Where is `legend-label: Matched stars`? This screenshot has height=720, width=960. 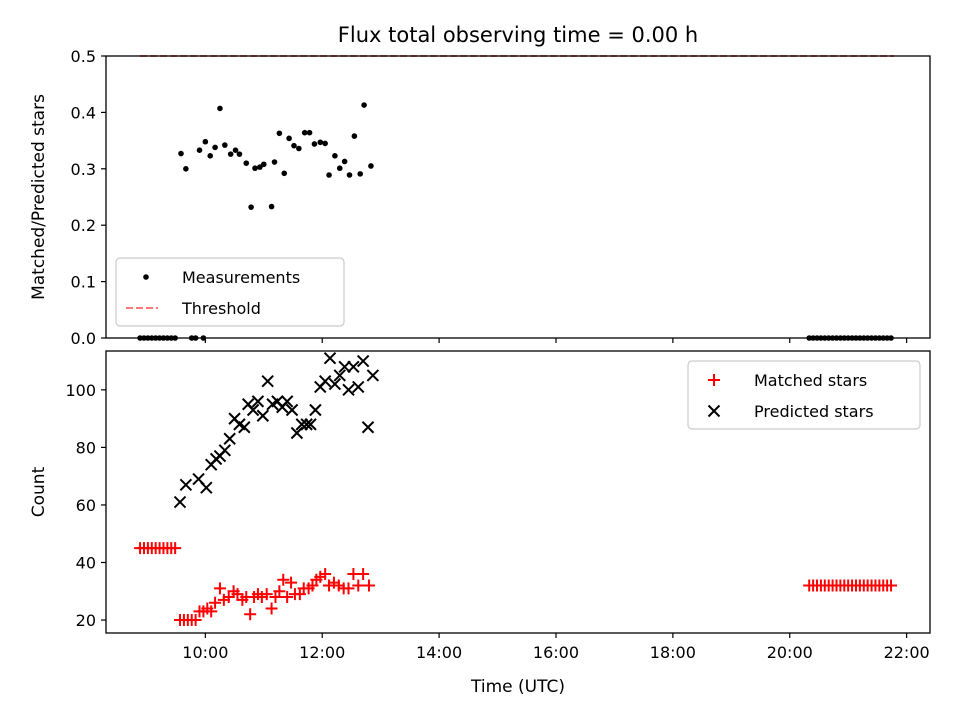 legend-label: Matched stars is located at coordinates (810, 380).